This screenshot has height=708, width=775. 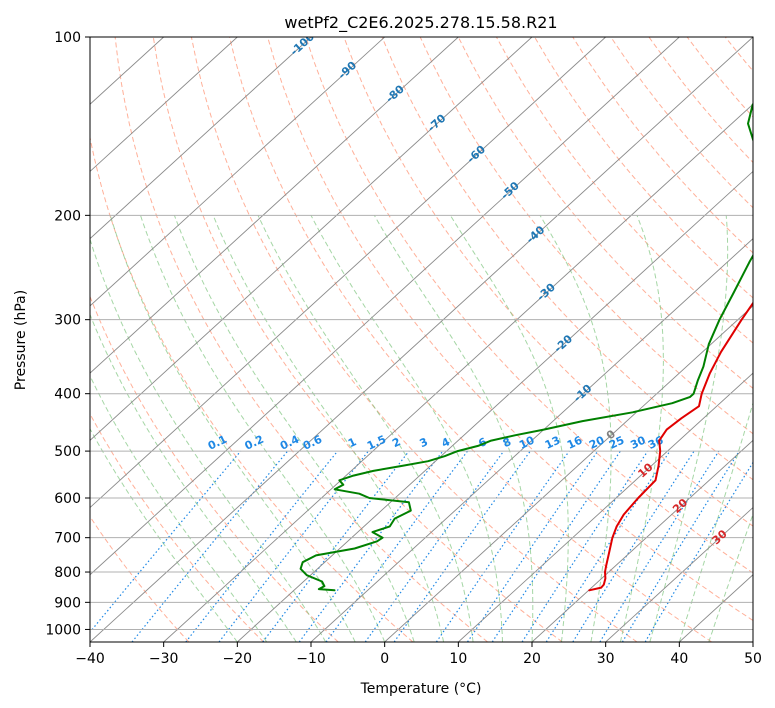 What do you see at coordinates (527, 442) in the screenshot?
I see `mixing-ratio-label: 10` at bounding box center [527, 442].